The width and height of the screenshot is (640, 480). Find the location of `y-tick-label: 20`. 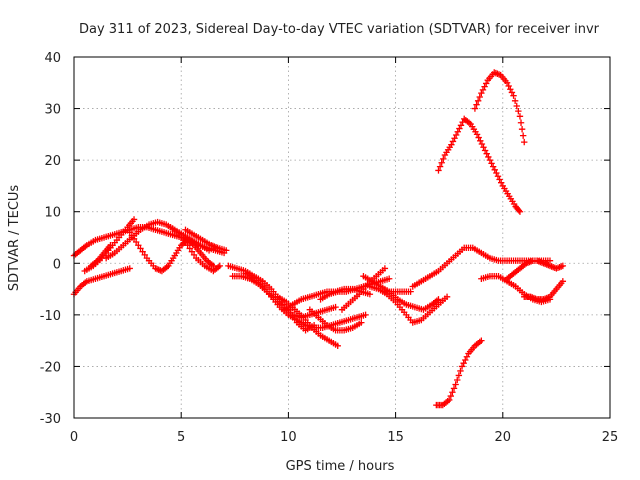

y-tick-label: 20 is located at coordinates (52, 161).